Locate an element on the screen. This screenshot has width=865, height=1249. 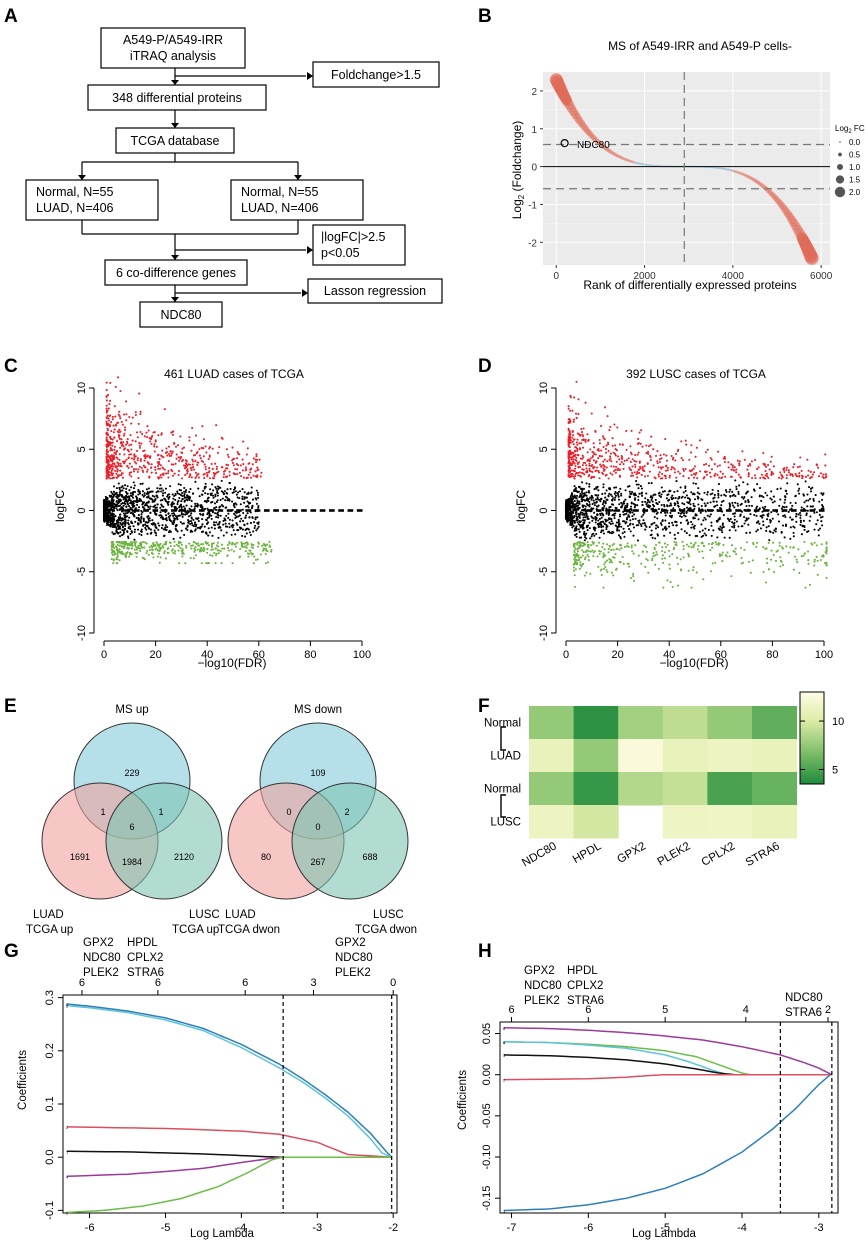
chart-b-annotation: NDC80 is located at coordinates (593, 145).